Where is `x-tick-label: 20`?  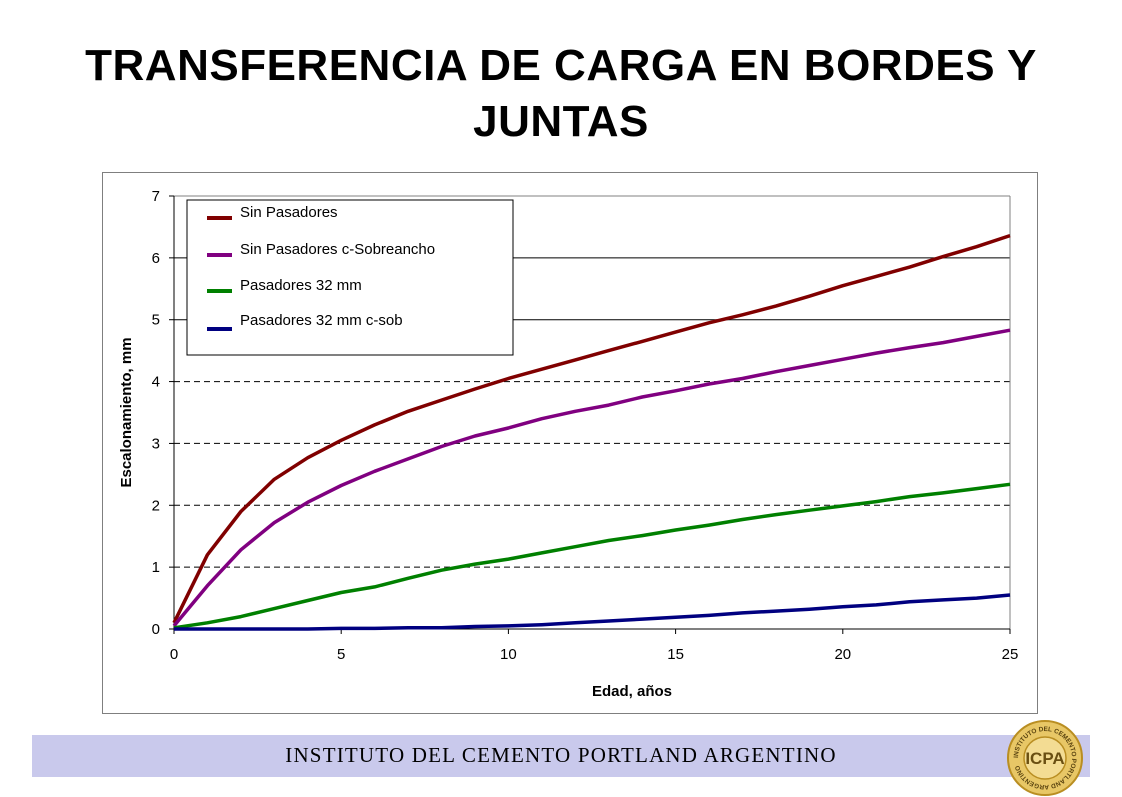 x-tick-label: 20 is located at coordinates (842, 654).